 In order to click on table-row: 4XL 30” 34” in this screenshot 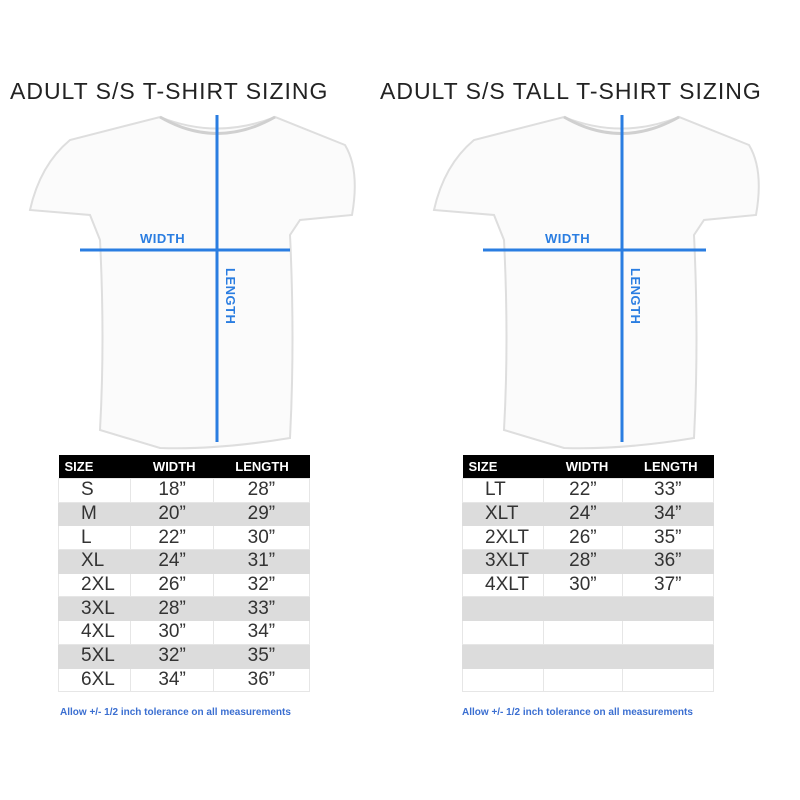, I will do `click(184, 632)`.